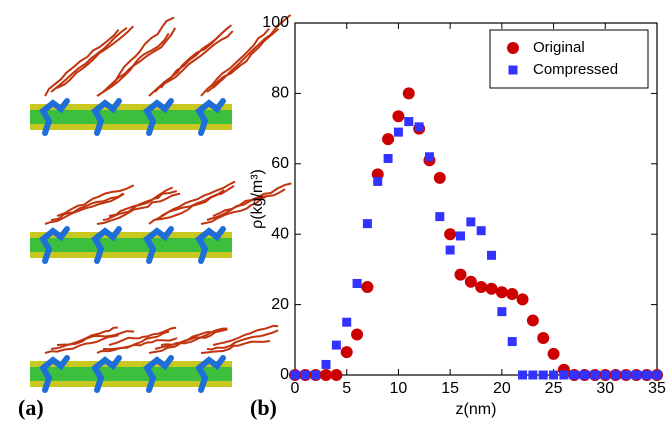  I want to click on y-tick-label: 0, so click(284, 374).